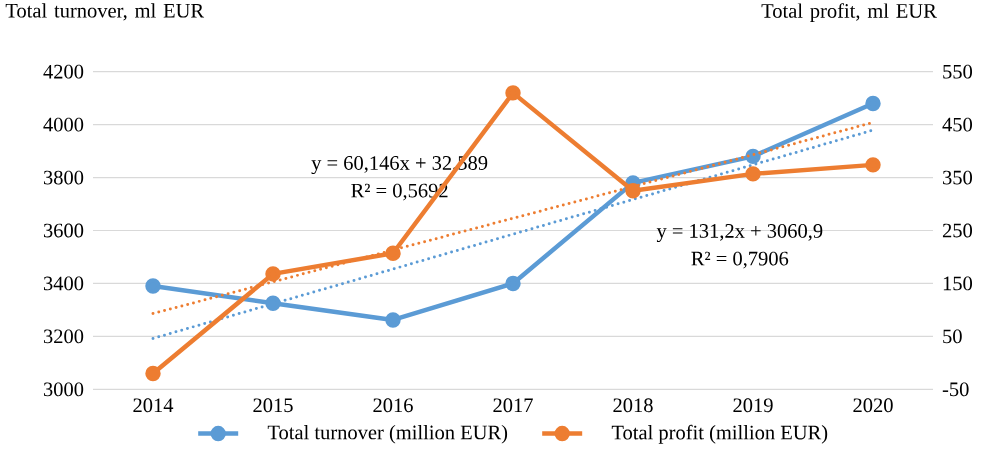  Describe the element at coordinates (393, 405) in the screenshot. I see `x-tick-label: 2016` at that location.